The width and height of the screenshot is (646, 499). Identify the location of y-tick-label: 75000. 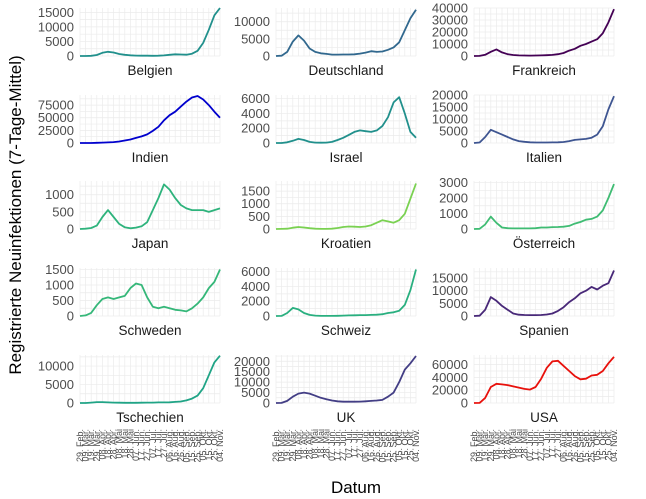
(56, 105).